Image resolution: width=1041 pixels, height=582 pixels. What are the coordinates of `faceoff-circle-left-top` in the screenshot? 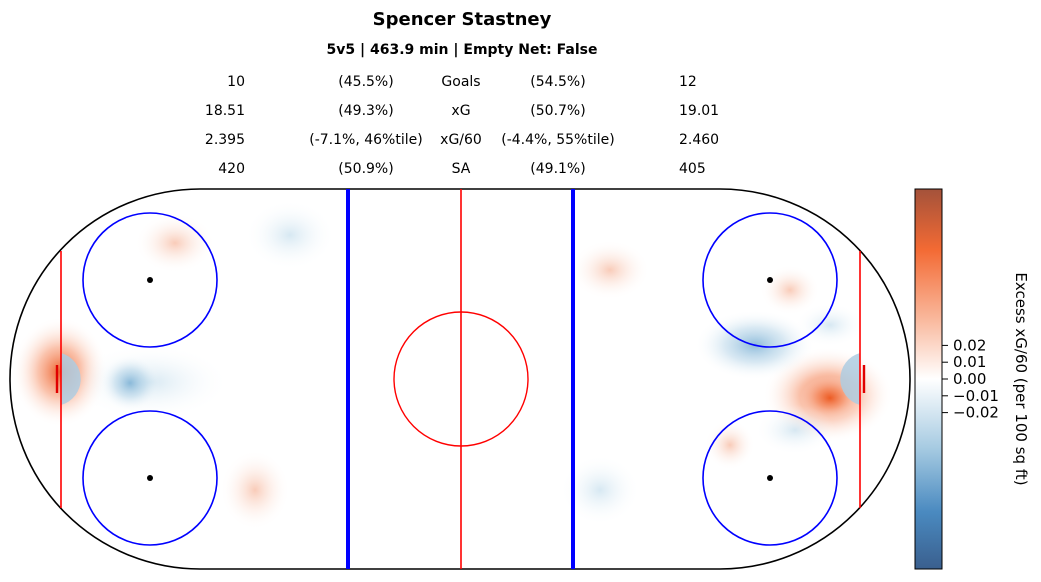 It's located at (150, 280).